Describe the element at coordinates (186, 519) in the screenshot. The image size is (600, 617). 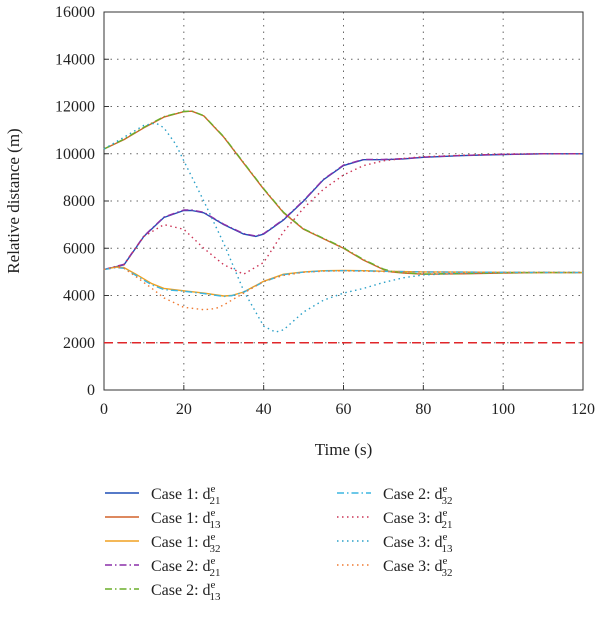
I see `legend-label-2: Case 1: de 13` at that location.